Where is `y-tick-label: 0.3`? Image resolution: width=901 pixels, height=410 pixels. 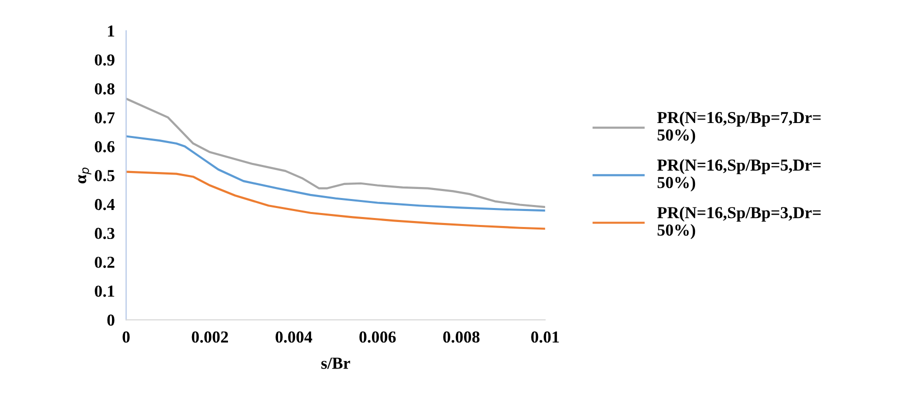 y-tick-label: 0.3 is located at coordinates (104, 234).